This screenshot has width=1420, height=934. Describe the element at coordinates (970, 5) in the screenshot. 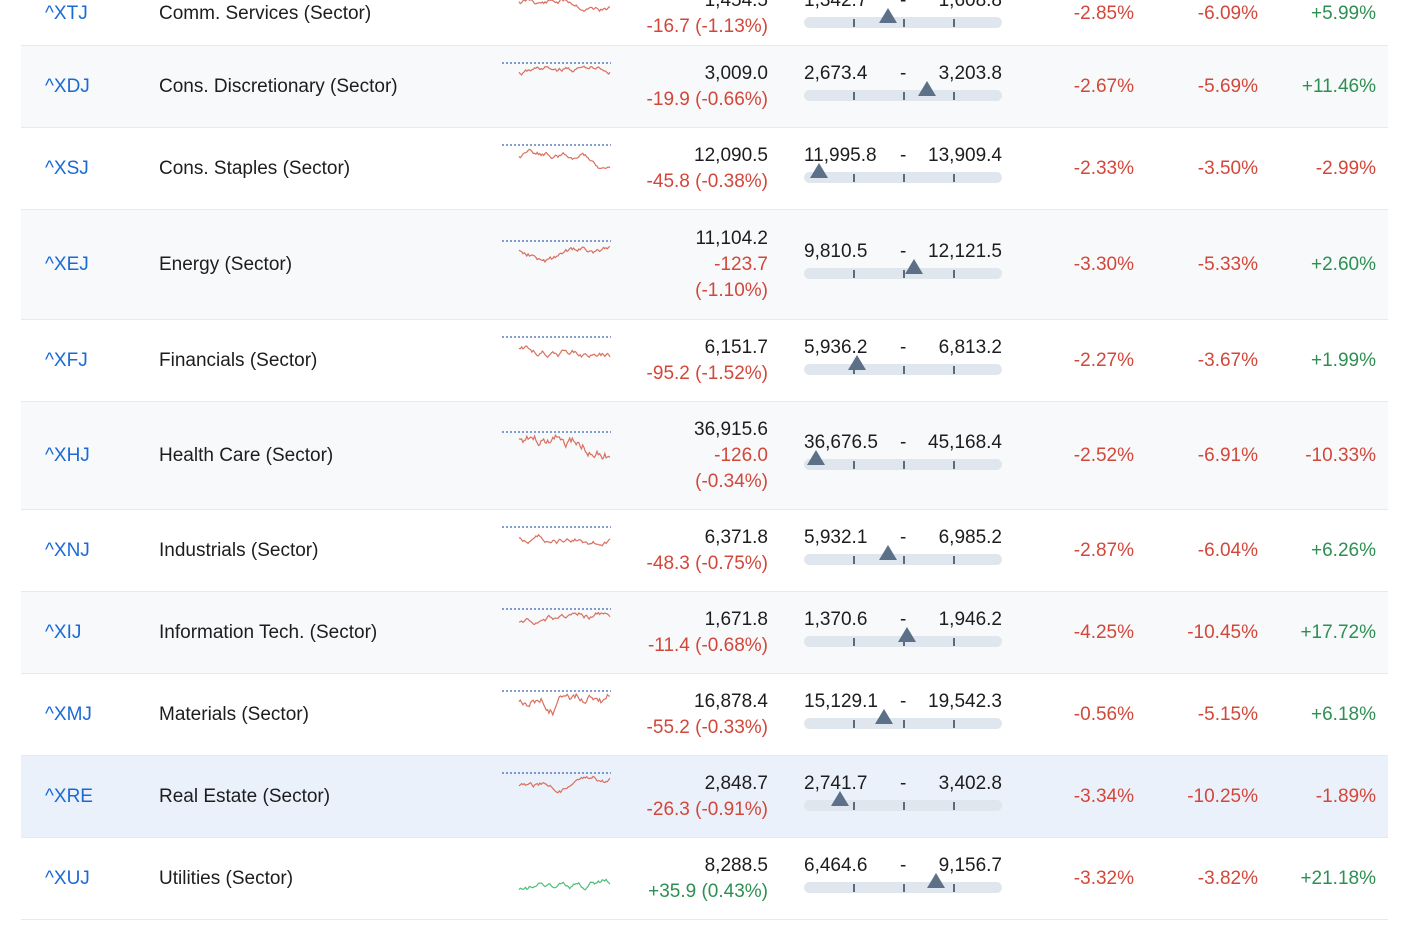

I see `range-high: 1,608.8` at that location.